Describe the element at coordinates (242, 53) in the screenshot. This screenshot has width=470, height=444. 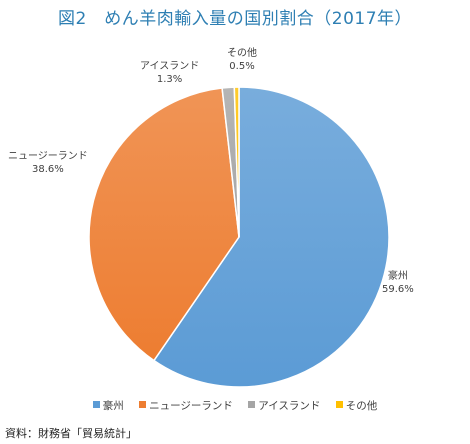
I see `data-label-name: その他` at that location.